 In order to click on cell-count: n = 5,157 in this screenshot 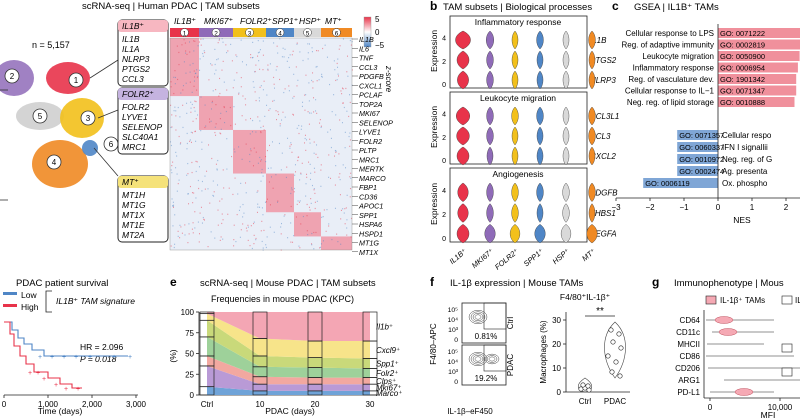, I will do `click(51, 45)`.